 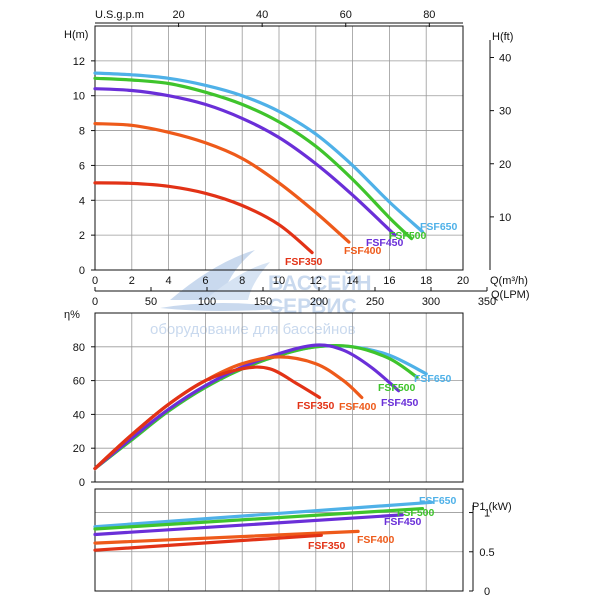 What do you see at coordinates (509, 281) in the screenshot?
I see `x-axis-label: Q(m³/h)` at bounding box center [509, 281].